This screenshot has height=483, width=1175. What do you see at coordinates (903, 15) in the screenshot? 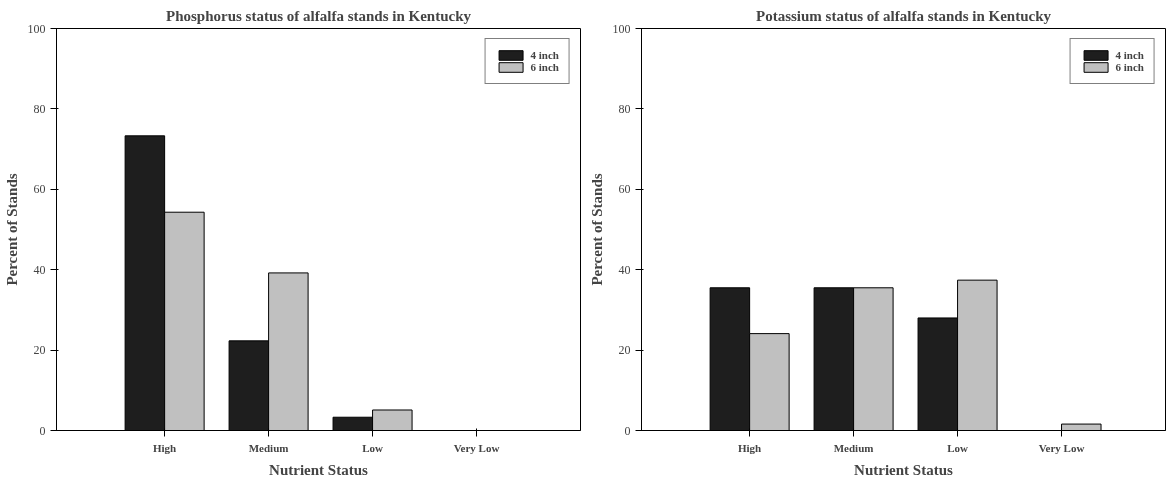
I see `chart-title: Potassium status of alfalfa stands in Kentucky` at bounding box center [903, 15].